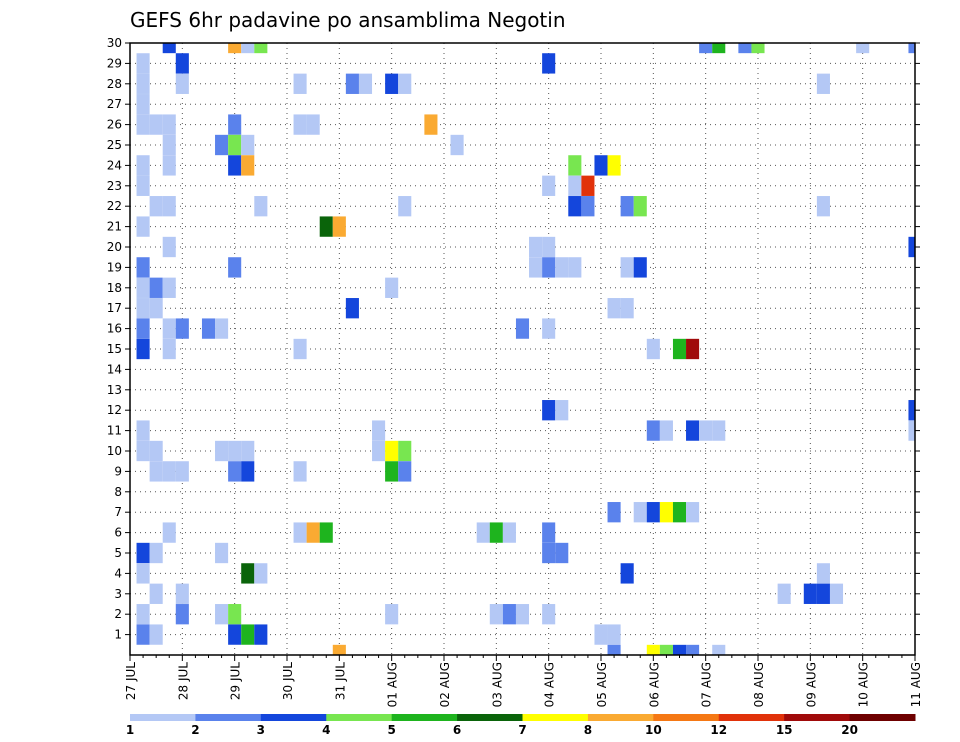 This screenshot has width=960, height=742. I want to click on y-tick-label: 26, so click(114, 125).